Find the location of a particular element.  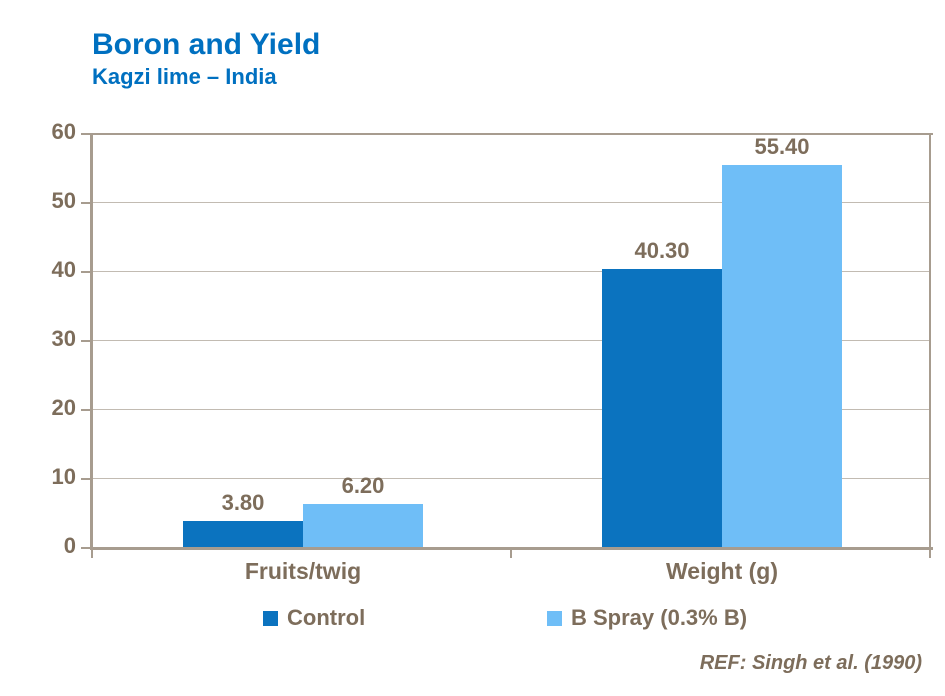

y-axis-label: 30 is located at coordinates (63, 338).